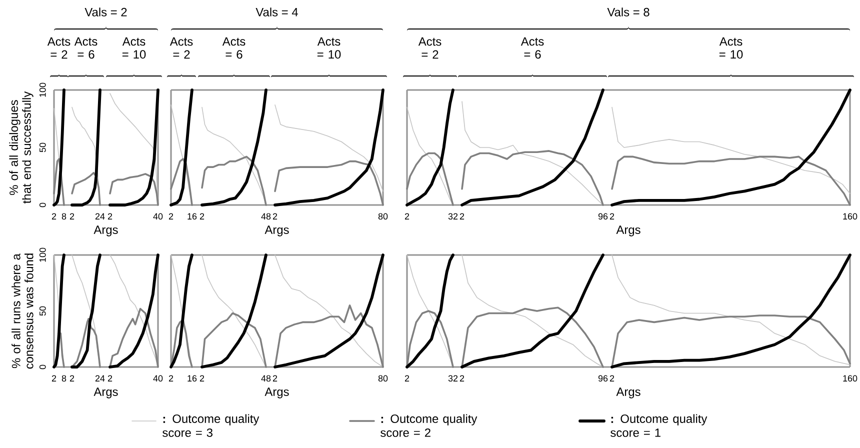 The width and height of the screenshot is (860, 448). What do you see at coordinates (105, 12) in the screenshot?
I see `text: Vals = 2` at bounding box center [105, 12].